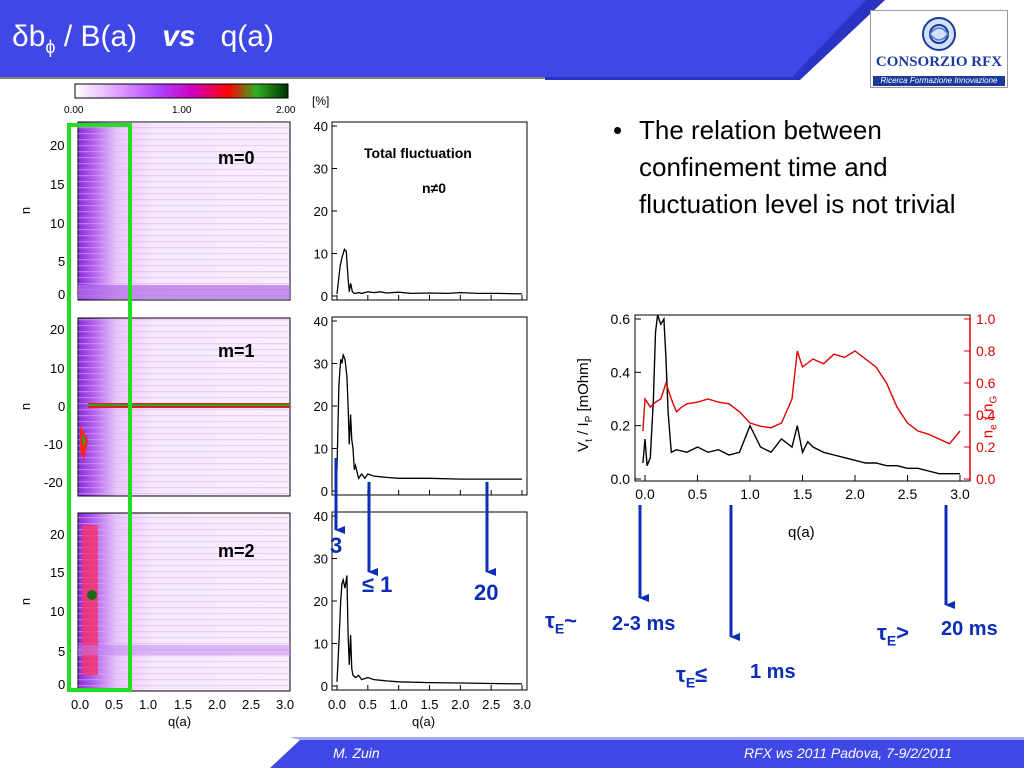 The width and height of the screenshot is (1024, 768). What do you see at coordinates (236, 158) in the screenshot?
I see `panel-label-m0: m=0` at bounding box center [236, 158].